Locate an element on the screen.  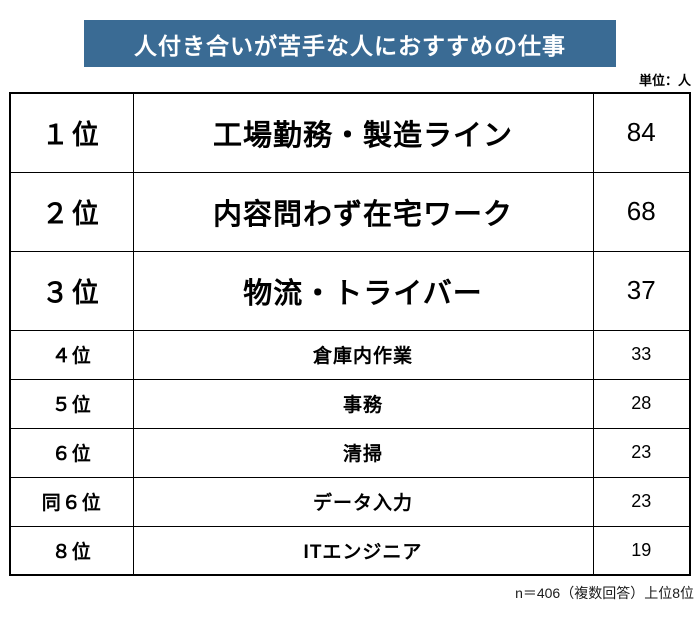
sample-size-note: n＝406（複数回答）上位8位 is located at coordinates (604, 593).